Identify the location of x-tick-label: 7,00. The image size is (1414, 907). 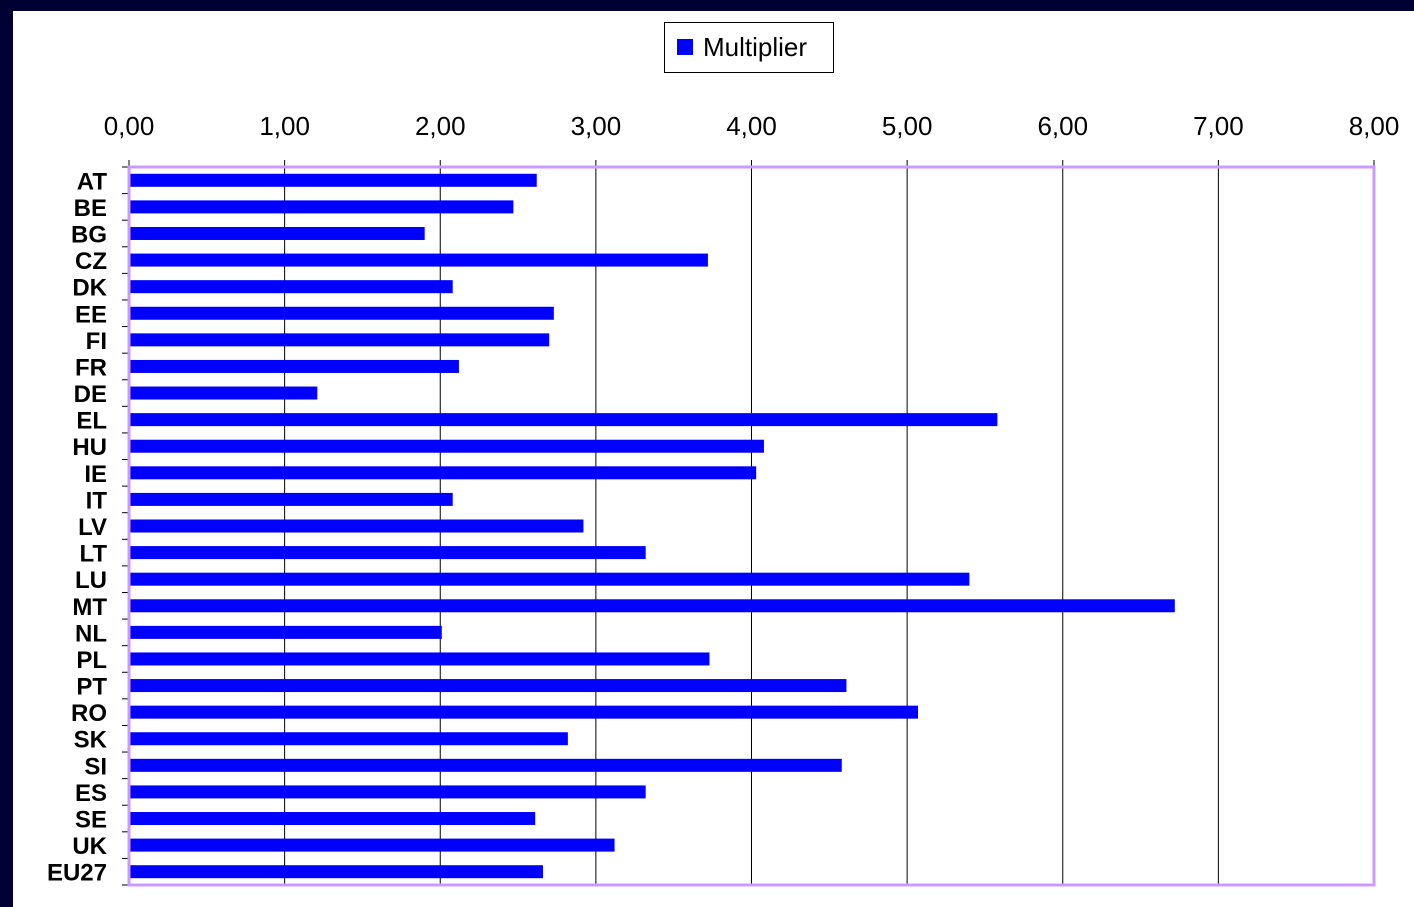
(1218, 126).